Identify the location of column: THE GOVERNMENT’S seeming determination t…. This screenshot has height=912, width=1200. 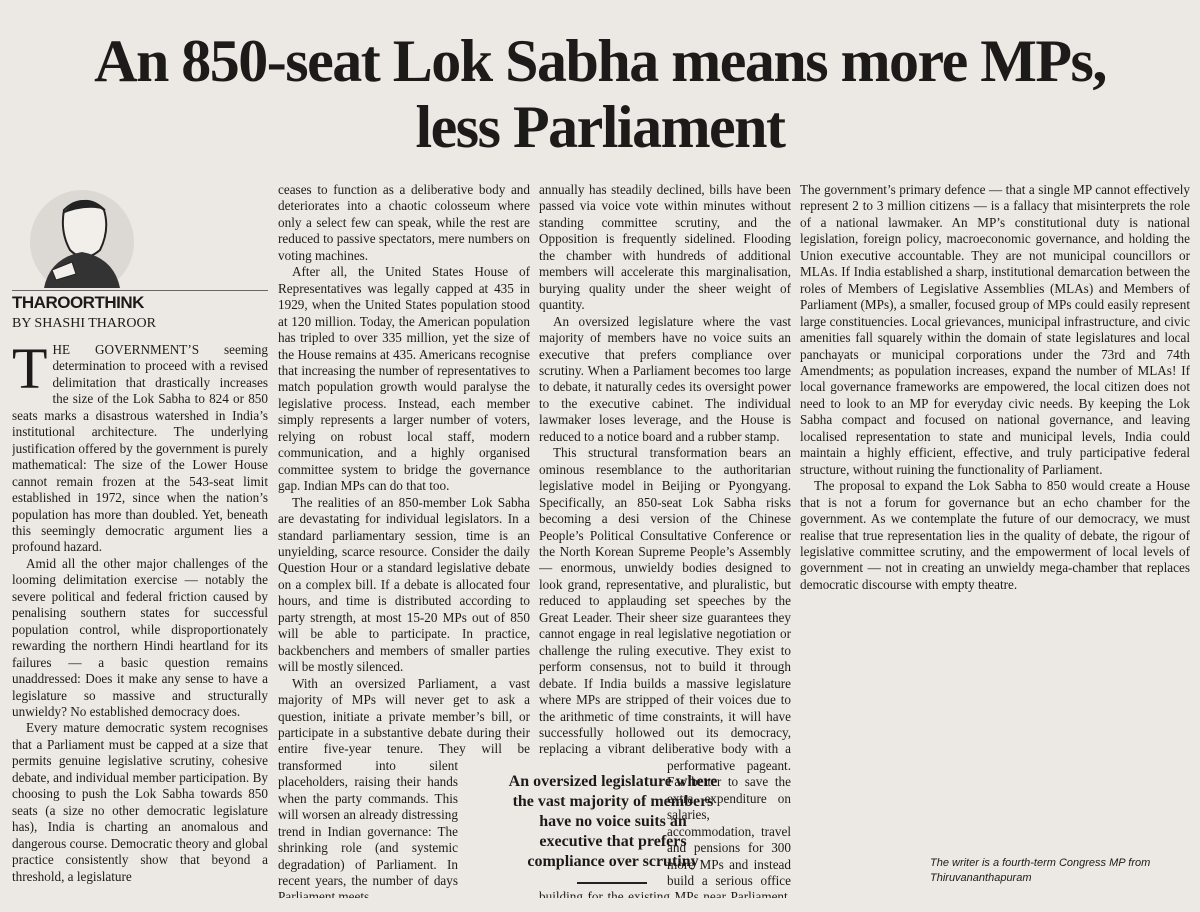
(140, 620).